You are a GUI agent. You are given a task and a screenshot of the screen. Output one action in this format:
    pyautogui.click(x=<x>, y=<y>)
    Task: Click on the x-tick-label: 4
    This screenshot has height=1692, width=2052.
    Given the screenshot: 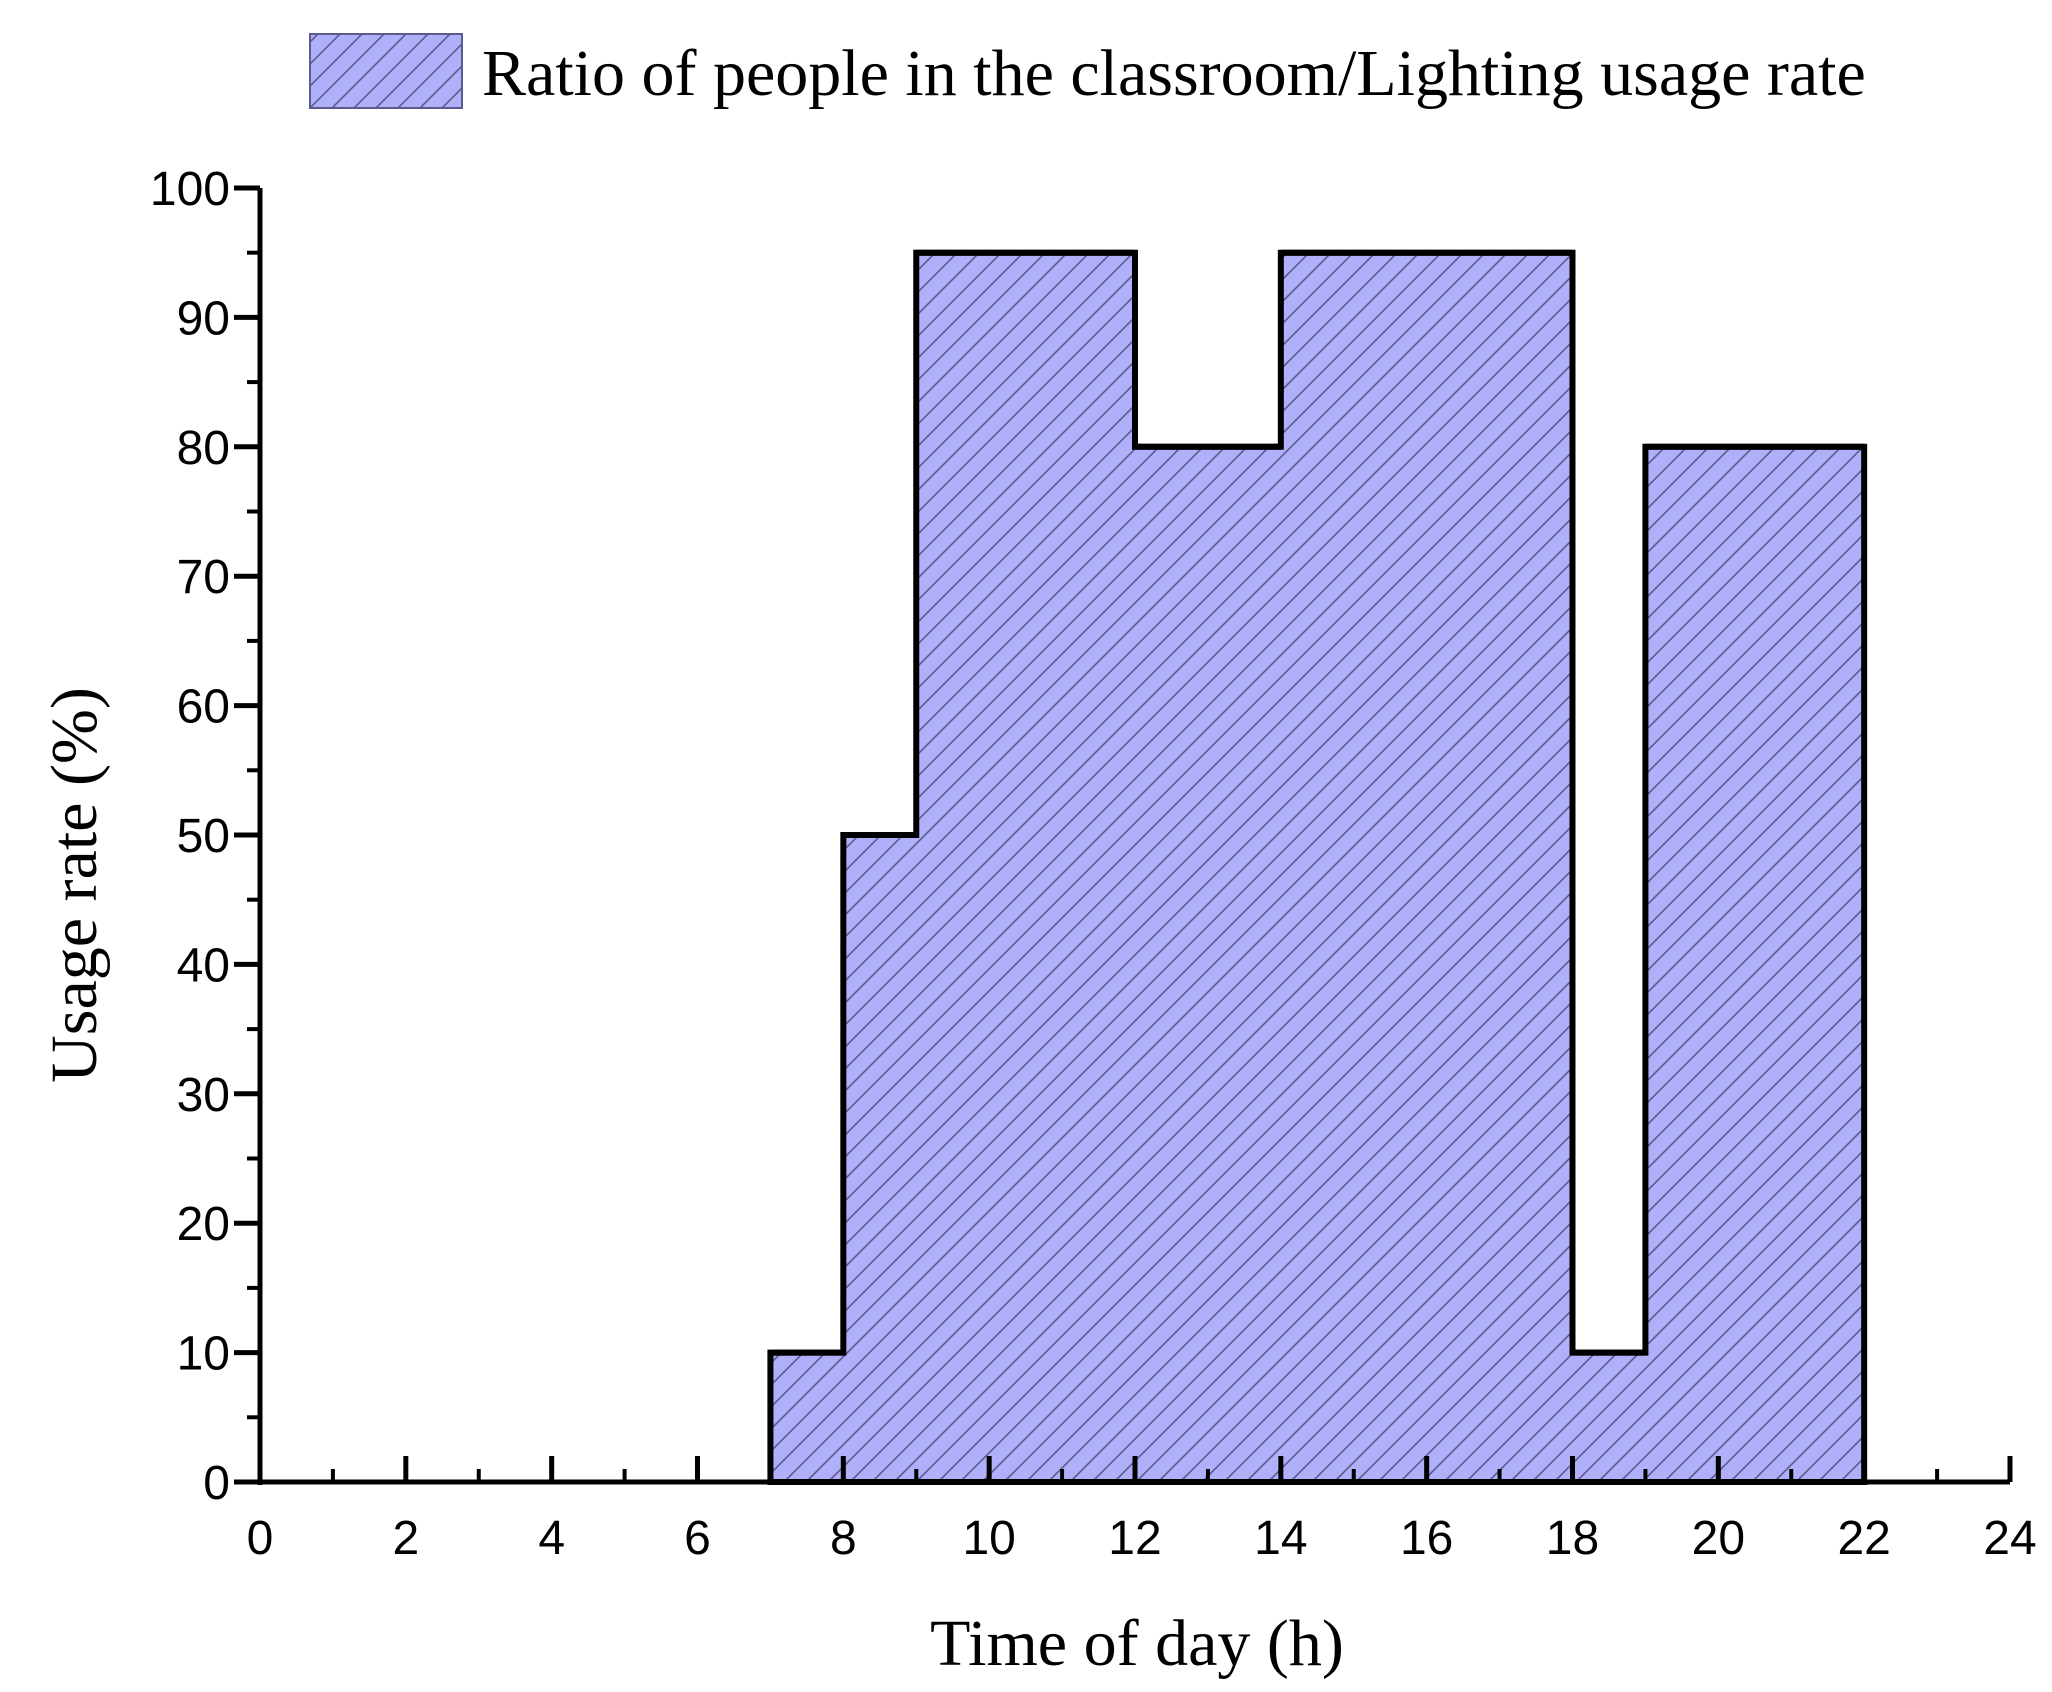 What is the action you would take?
    pyautogui.click(x=551, y=1538)
    